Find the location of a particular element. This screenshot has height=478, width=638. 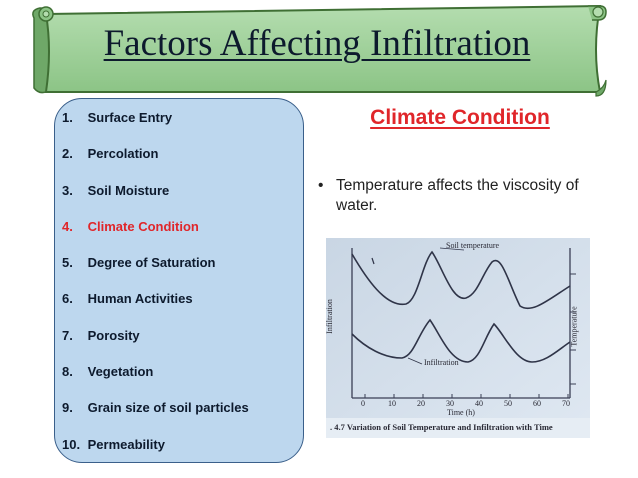

pen-mark is located at coordinates (373, 261).